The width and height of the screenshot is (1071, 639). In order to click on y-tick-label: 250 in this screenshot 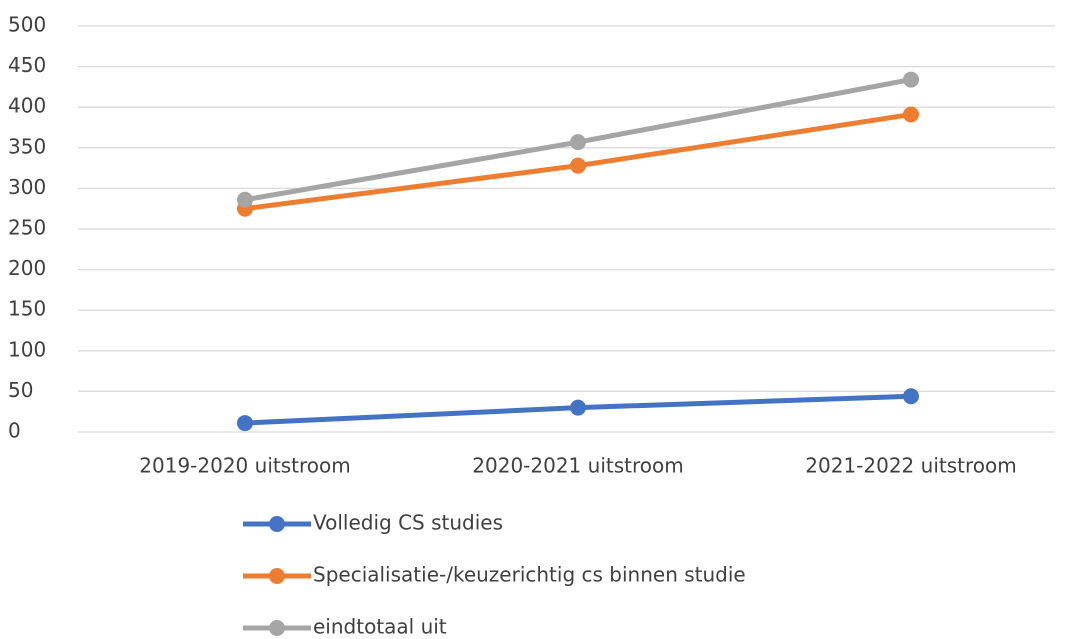, I will do `click(27, 228)`.